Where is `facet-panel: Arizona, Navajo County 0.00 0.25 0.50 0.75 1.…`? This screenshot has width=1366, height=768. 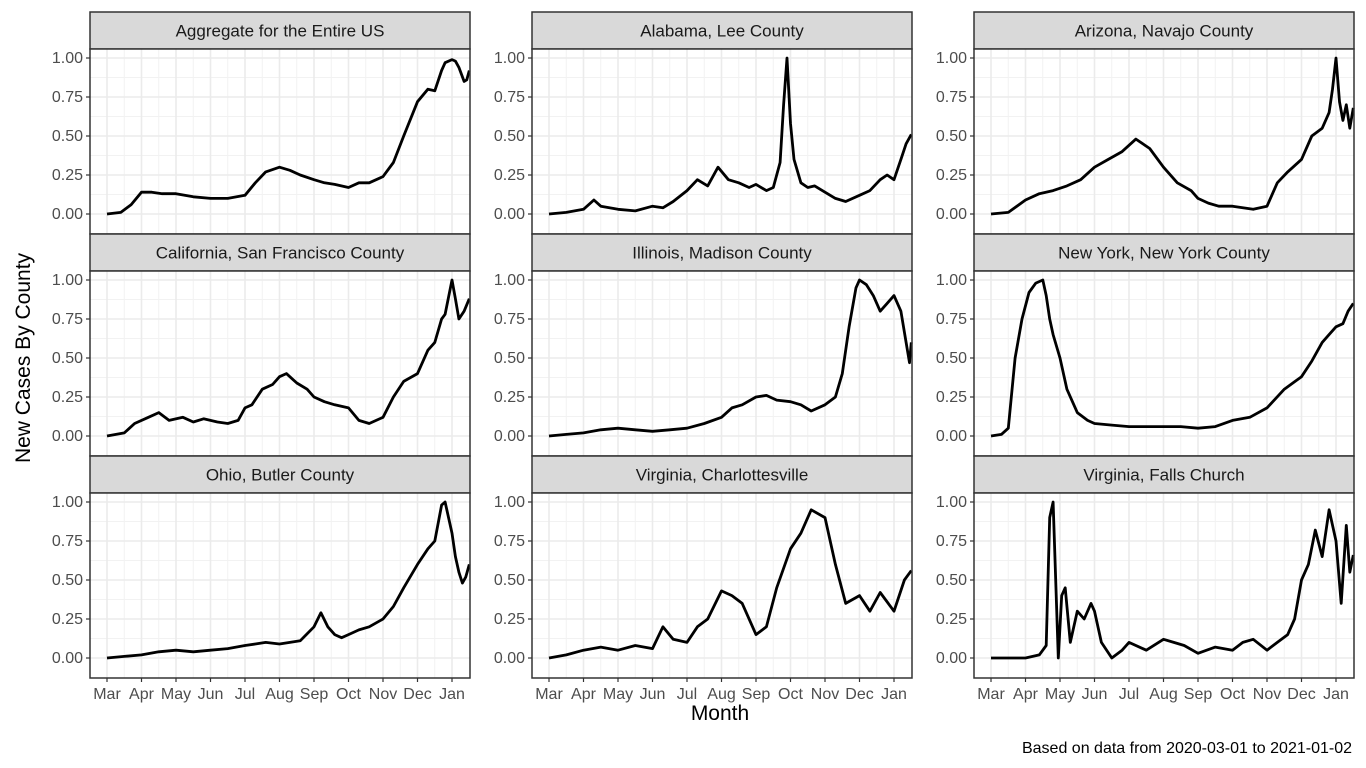
facet-panel: Arizona, Navajo County 0.00 0.25 0.50 0.75 1.… is located at coordinates (1145, 135).